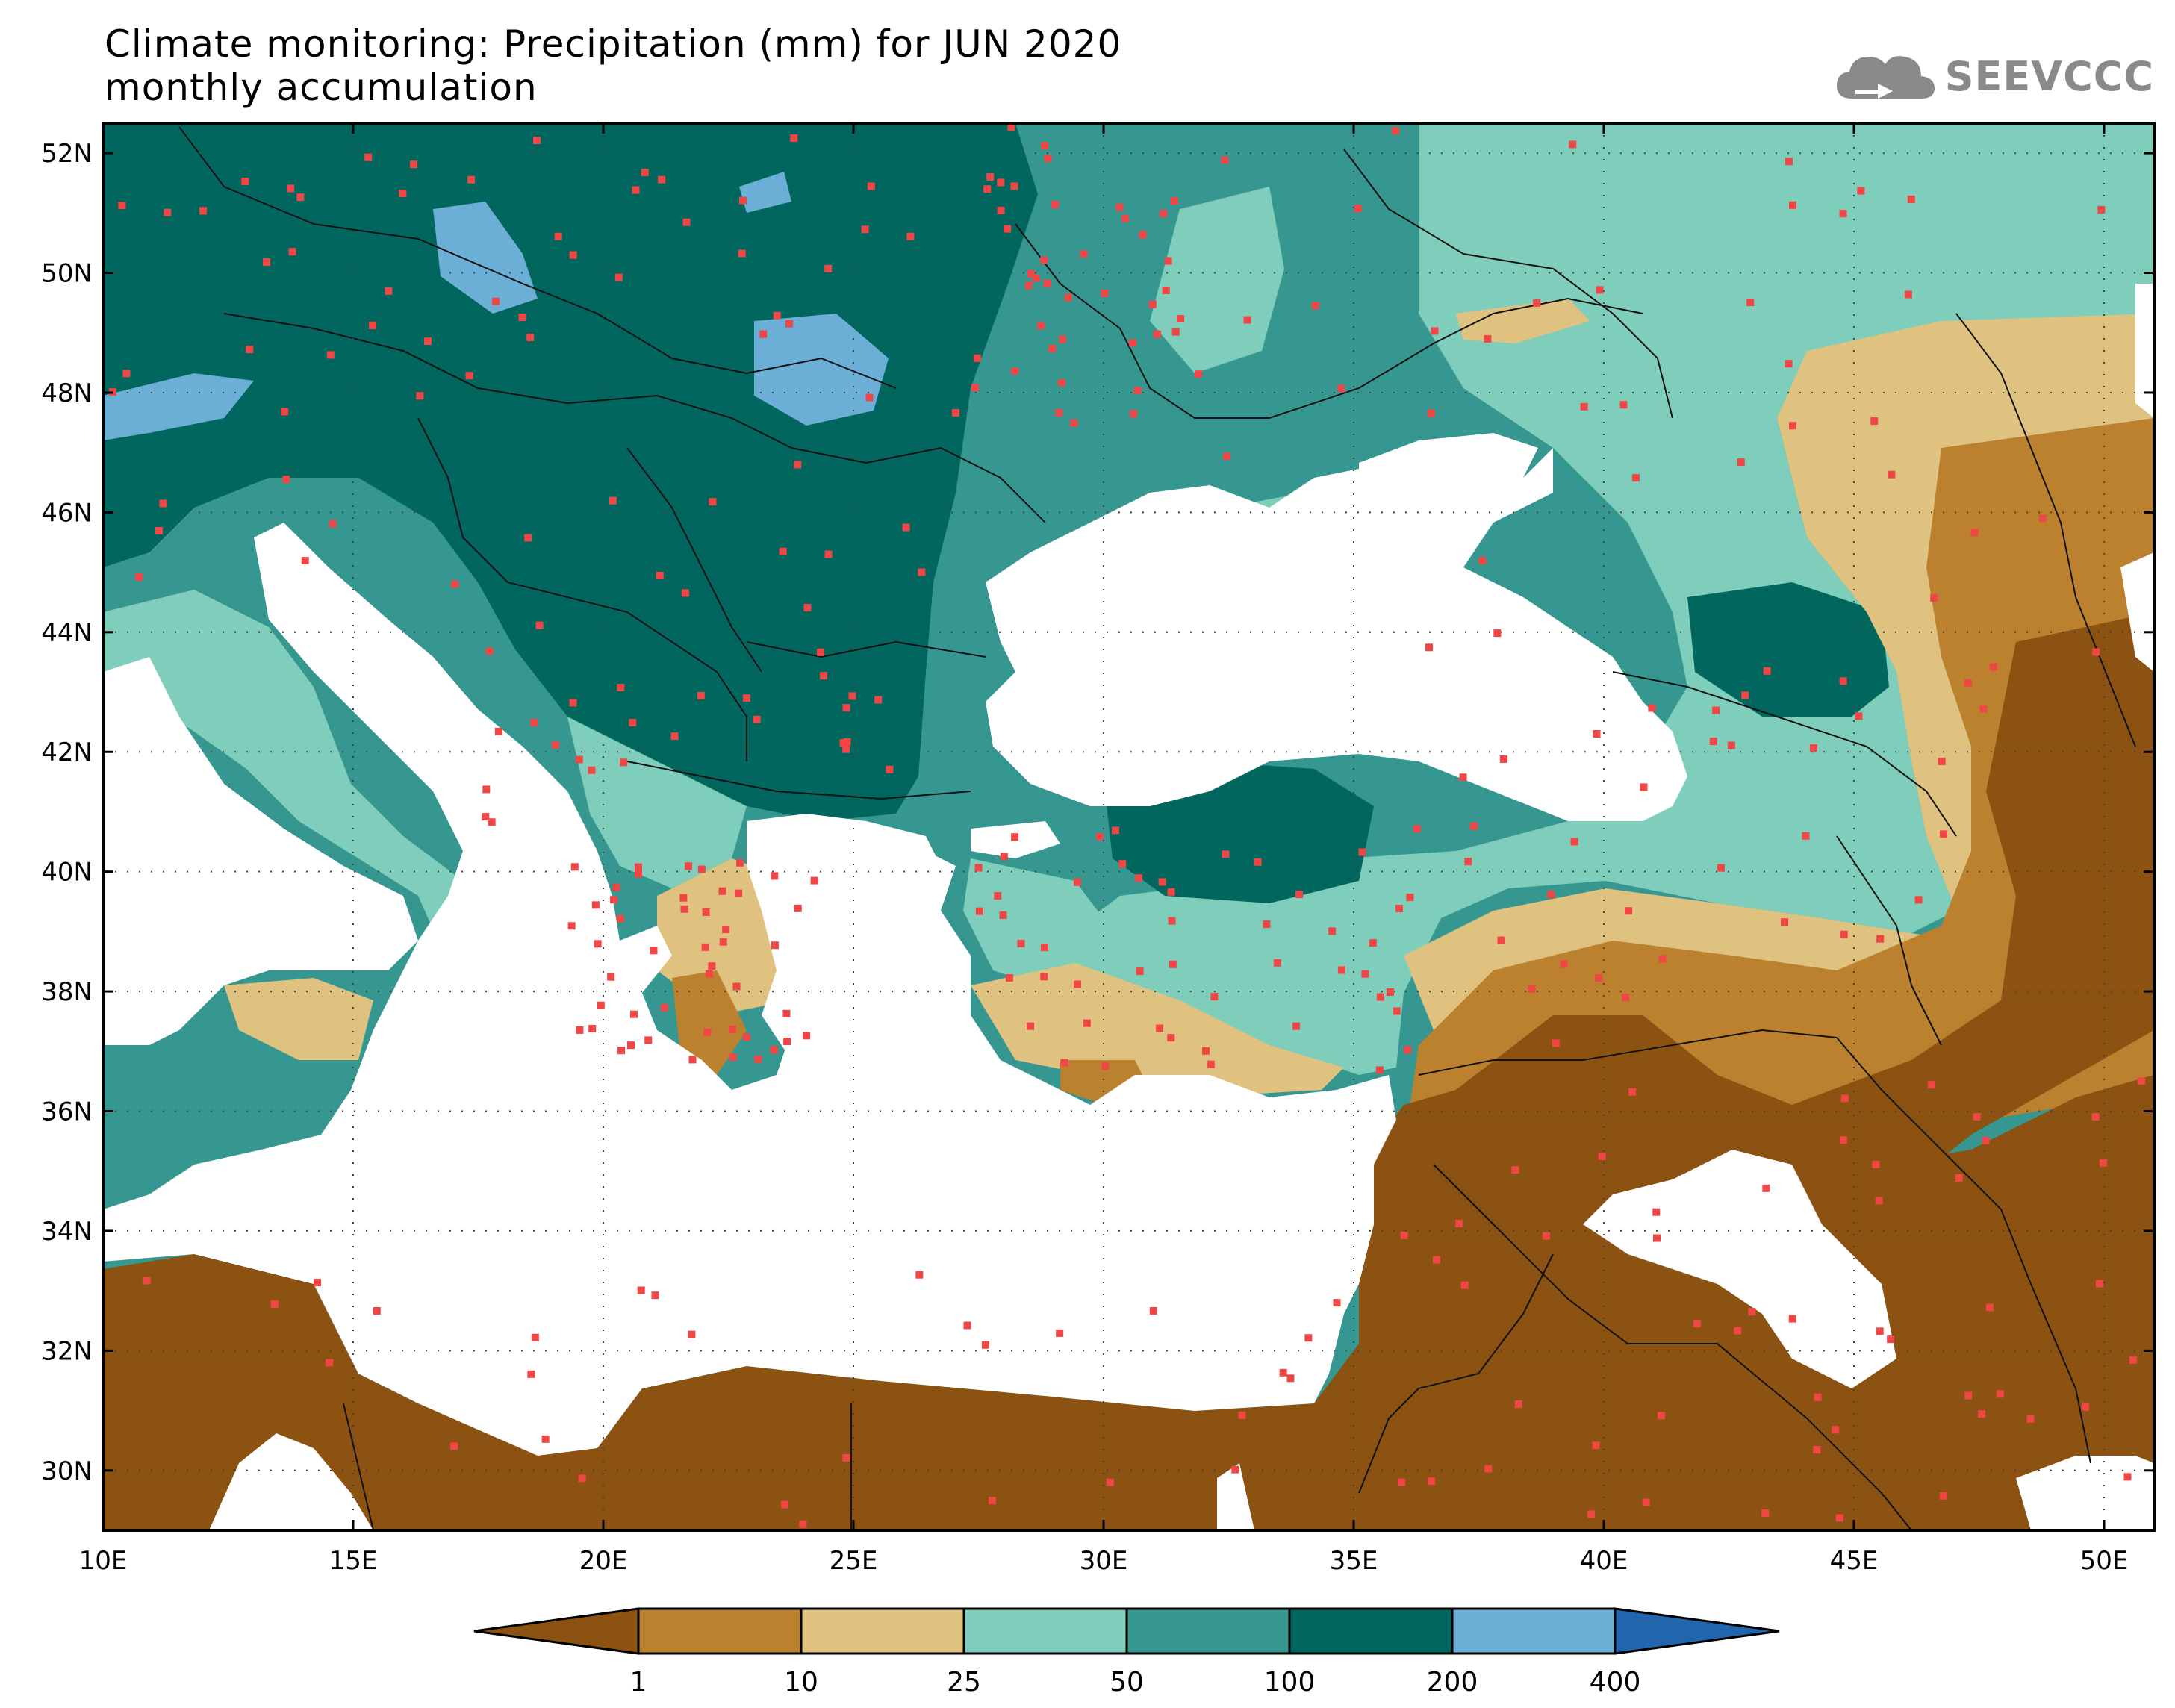 This screenshot has width=2175, height=1708. I want to click on field-nodata-caspian, so click(2144, 351).